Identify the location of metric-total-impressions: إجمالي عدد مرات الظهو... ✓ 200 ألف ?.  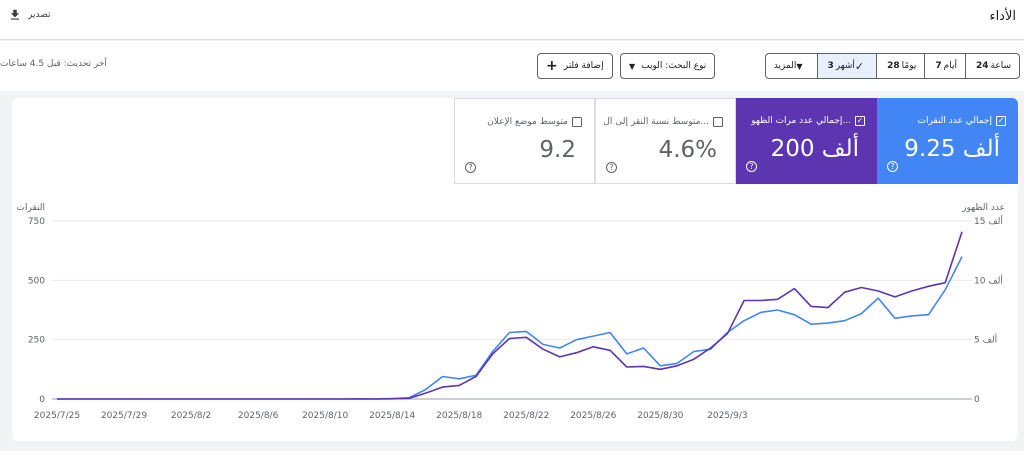
(806, 141).